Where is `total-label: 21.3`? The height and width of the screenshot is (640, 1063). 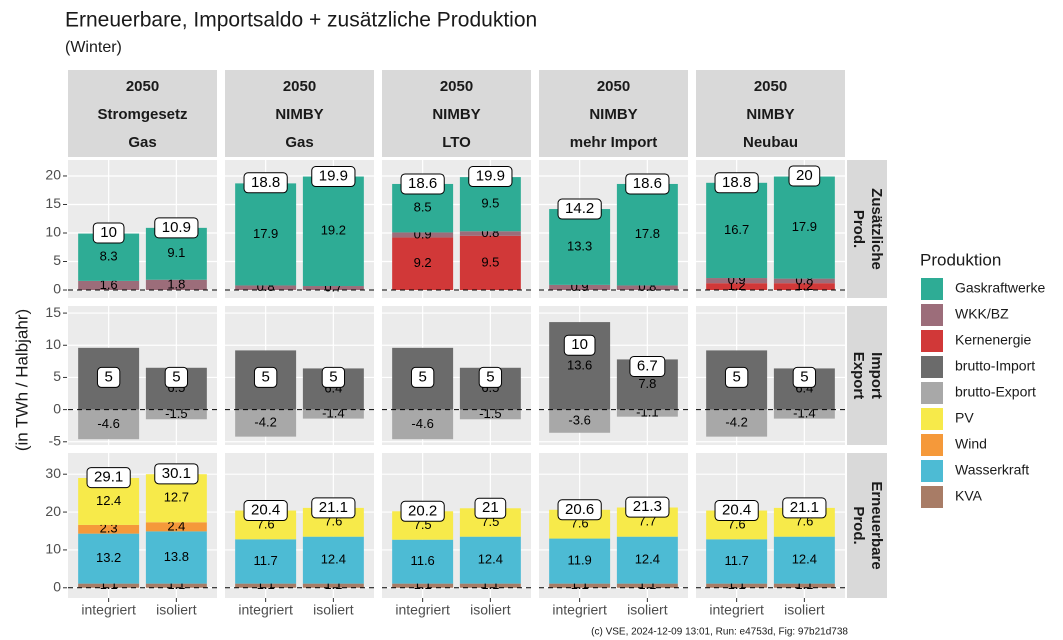 total-label: 21.3 is located at coordinates (647, 506).